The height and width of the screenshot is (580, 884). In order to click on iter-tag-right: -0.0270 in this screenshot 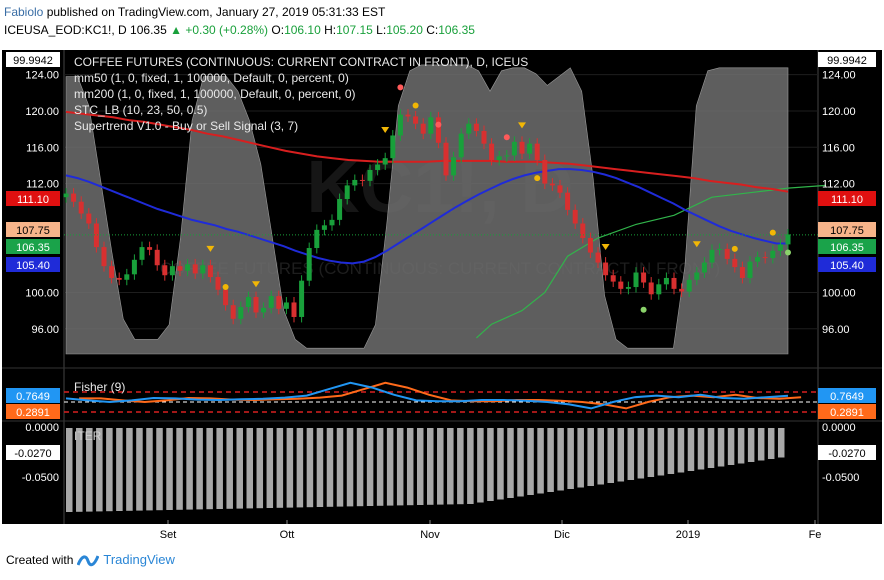, I will do `click(846, 454)`.